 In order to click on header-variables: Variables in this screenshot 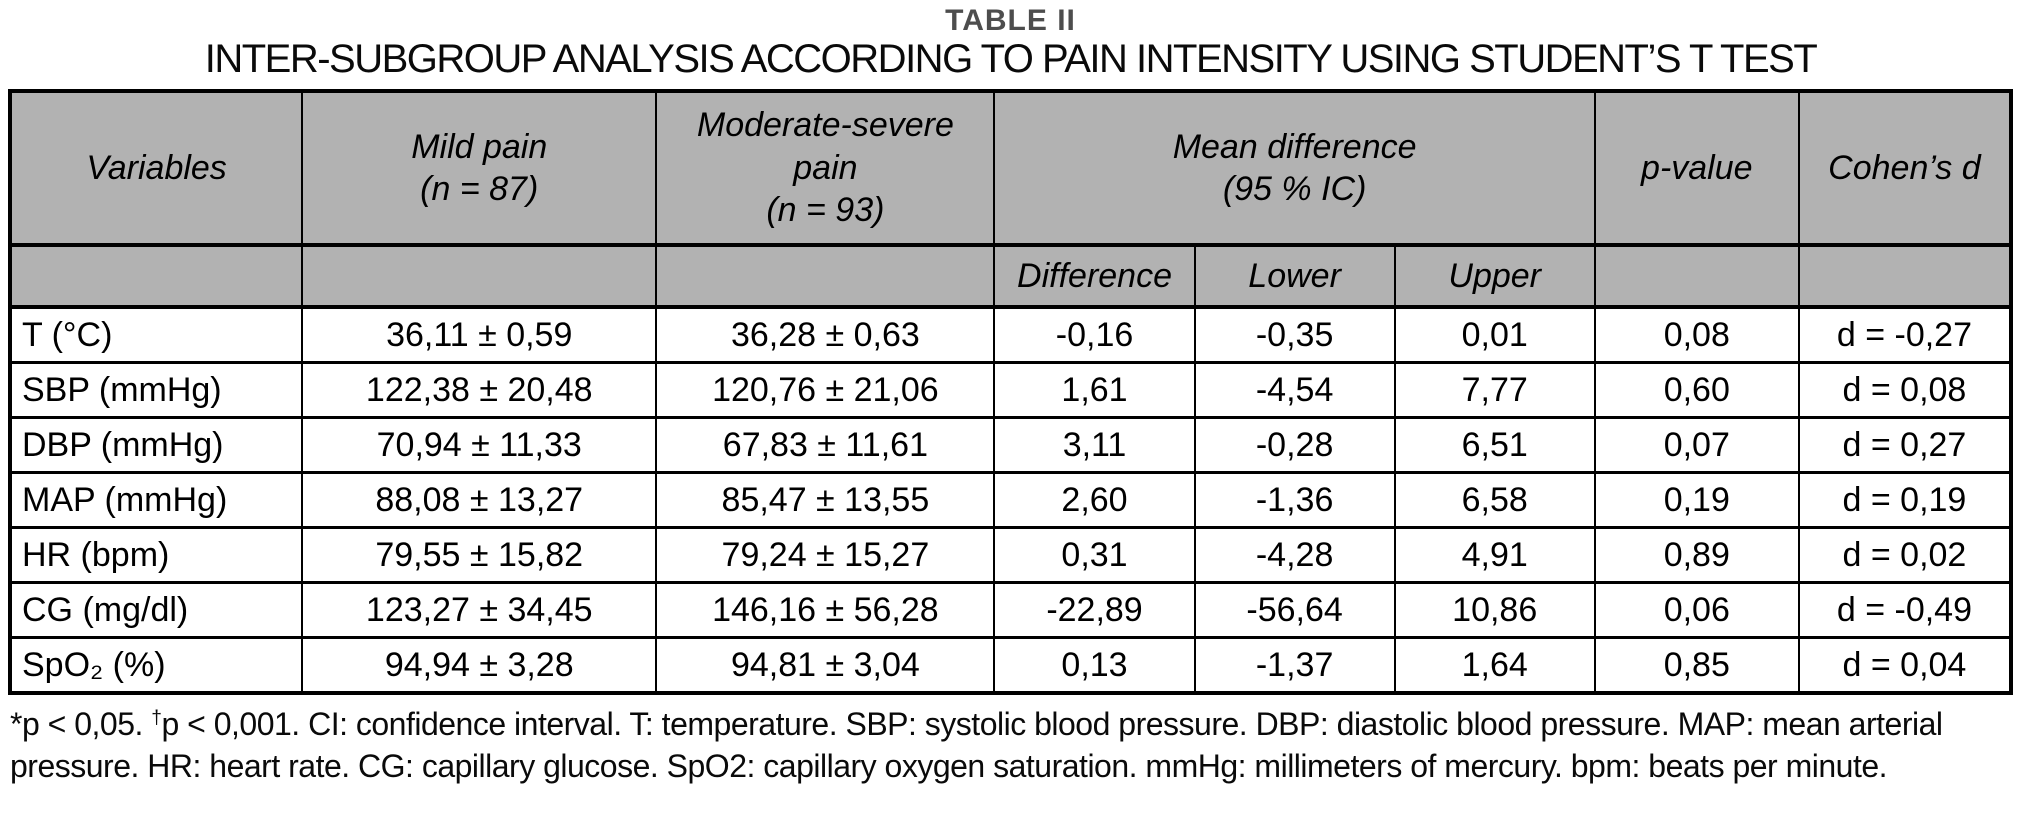, I will do `click(156, 168)`.